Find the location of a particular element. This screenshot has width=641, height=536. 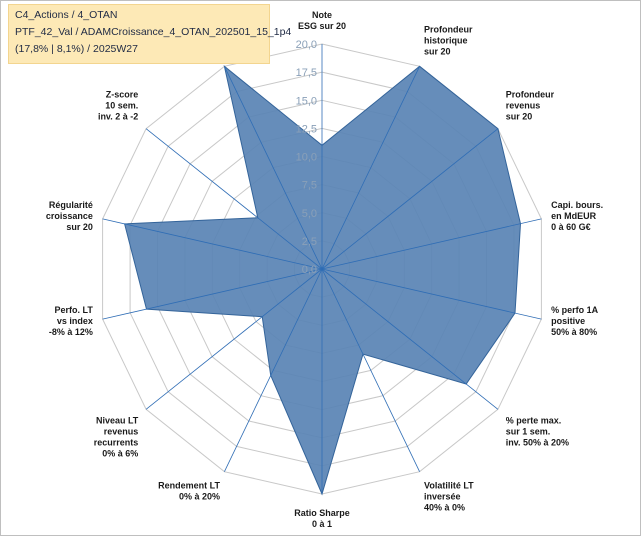

tick-label: 10,0 is located at coordinates (306, 158).